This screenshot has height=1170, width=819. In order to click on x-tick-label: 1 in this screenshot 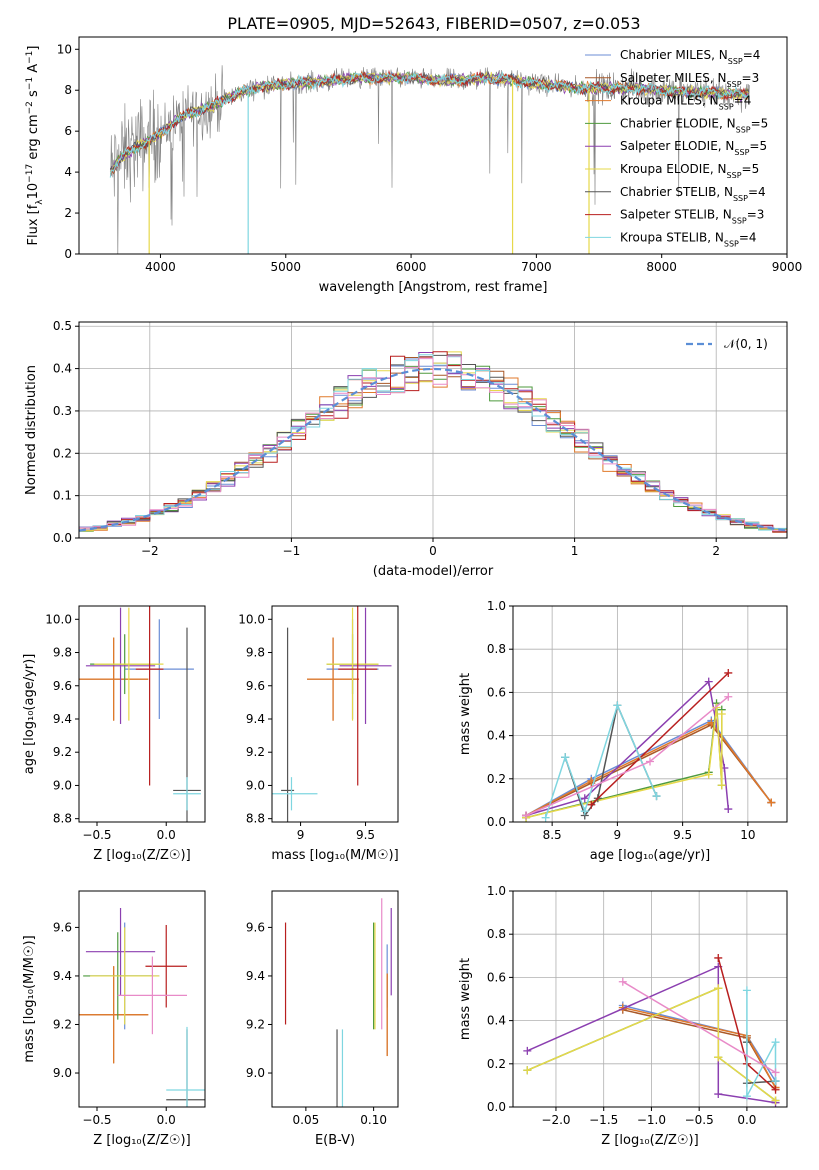, I will do `click(575, 551)`.